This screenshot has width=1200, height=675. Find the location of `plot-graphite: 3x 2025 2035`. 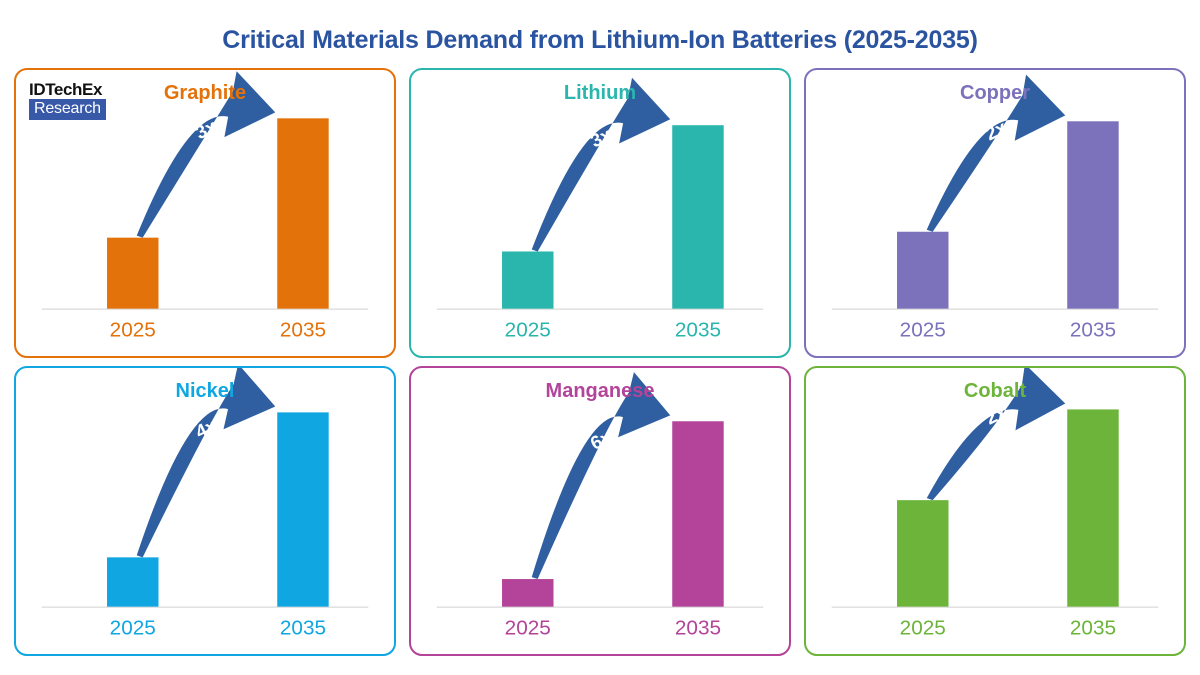

plot-graphite: 3x 2025 2035 is located at coordinates (205, 213).